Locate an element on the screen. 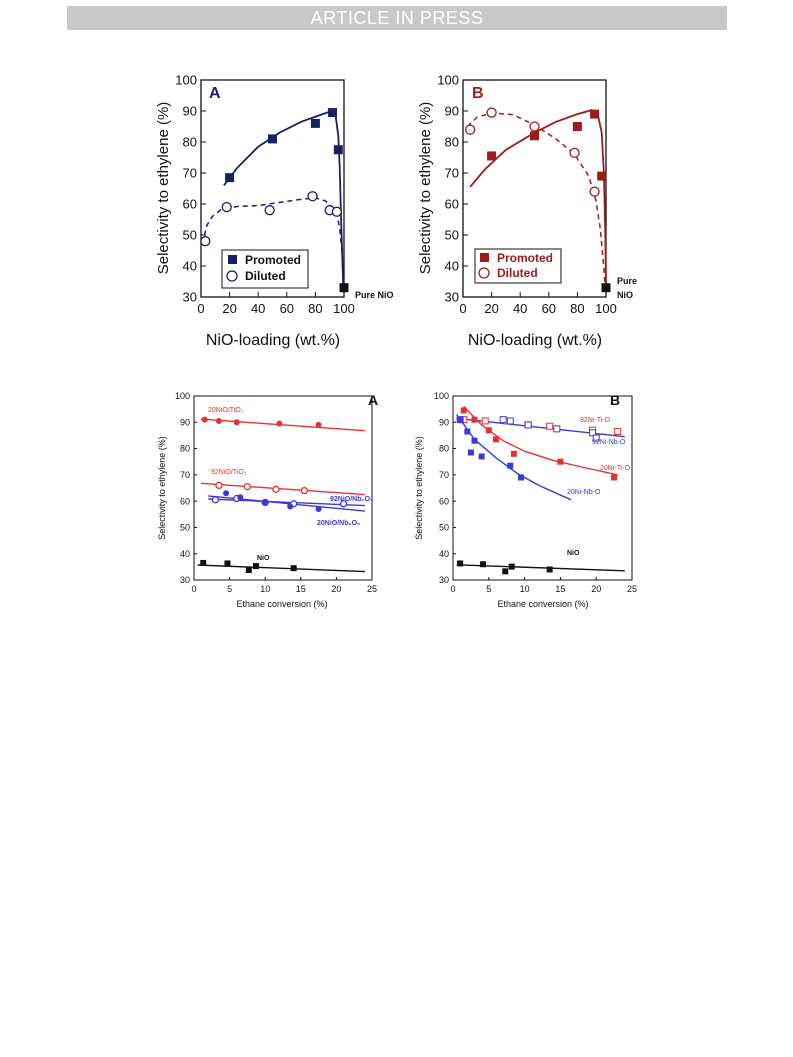 This screenshot has height=1057, width=793. legend-label-diluted: Diluted is located at coordinates (517, 273).